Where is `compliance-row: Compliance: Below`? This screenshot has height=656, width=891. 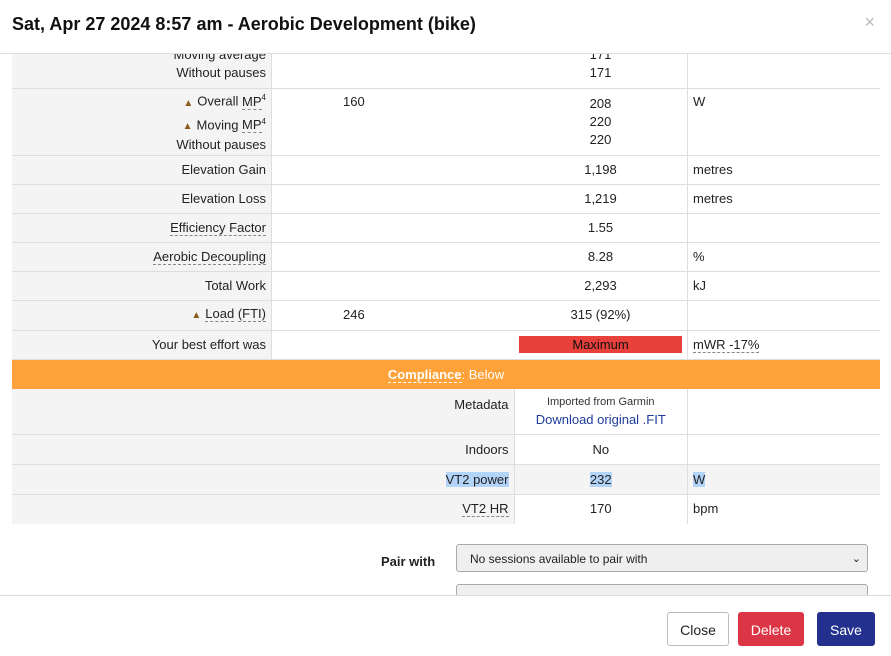 compliance-row: Compliance: Below is located at coordinates (446, 374).